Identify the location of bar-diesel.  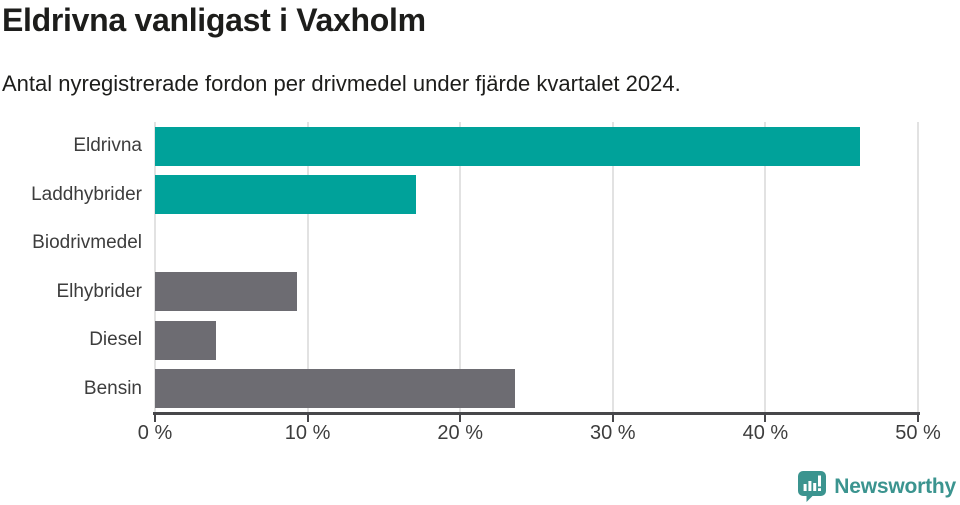
(186, 340).